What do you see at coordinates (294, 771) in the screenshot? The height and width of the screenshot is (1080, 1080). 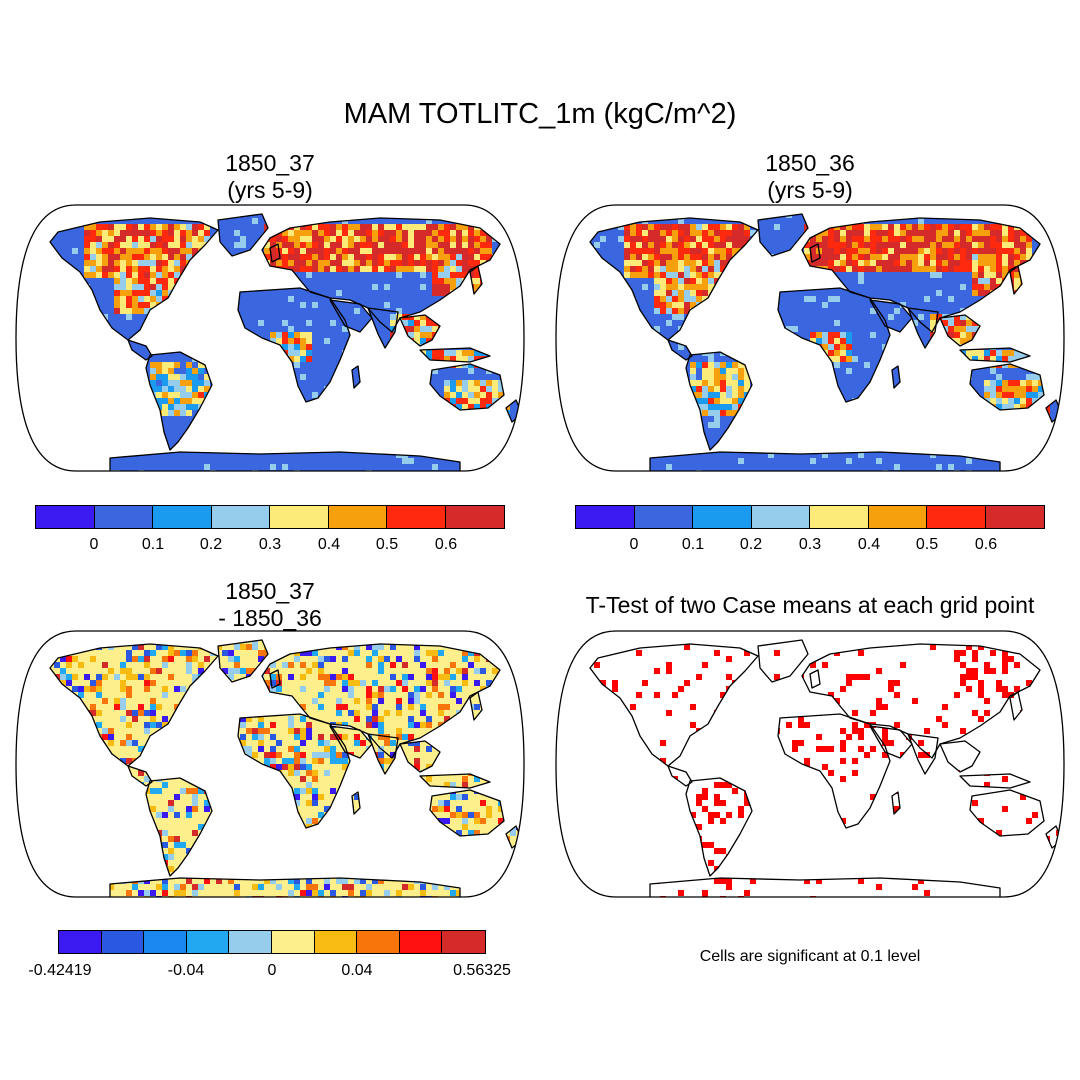 I see `coastline-africa` at bounding box center [294, 771].